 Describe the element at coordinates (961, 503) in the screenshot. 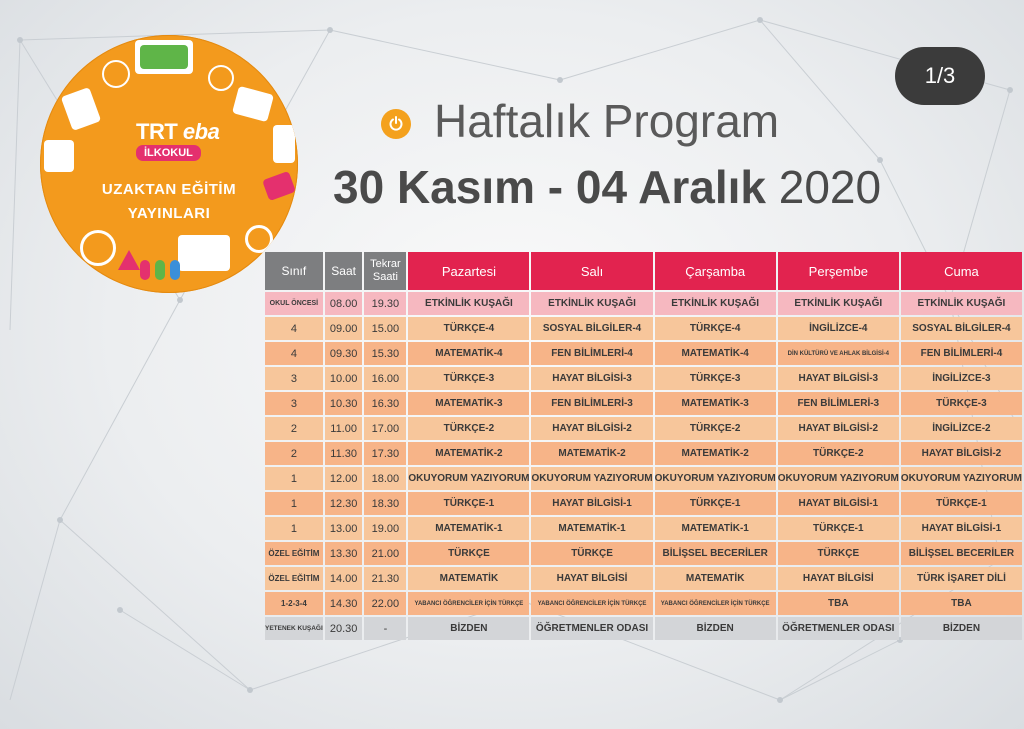

I see `cell-cuma: TÜRKÇE-1` at that location.